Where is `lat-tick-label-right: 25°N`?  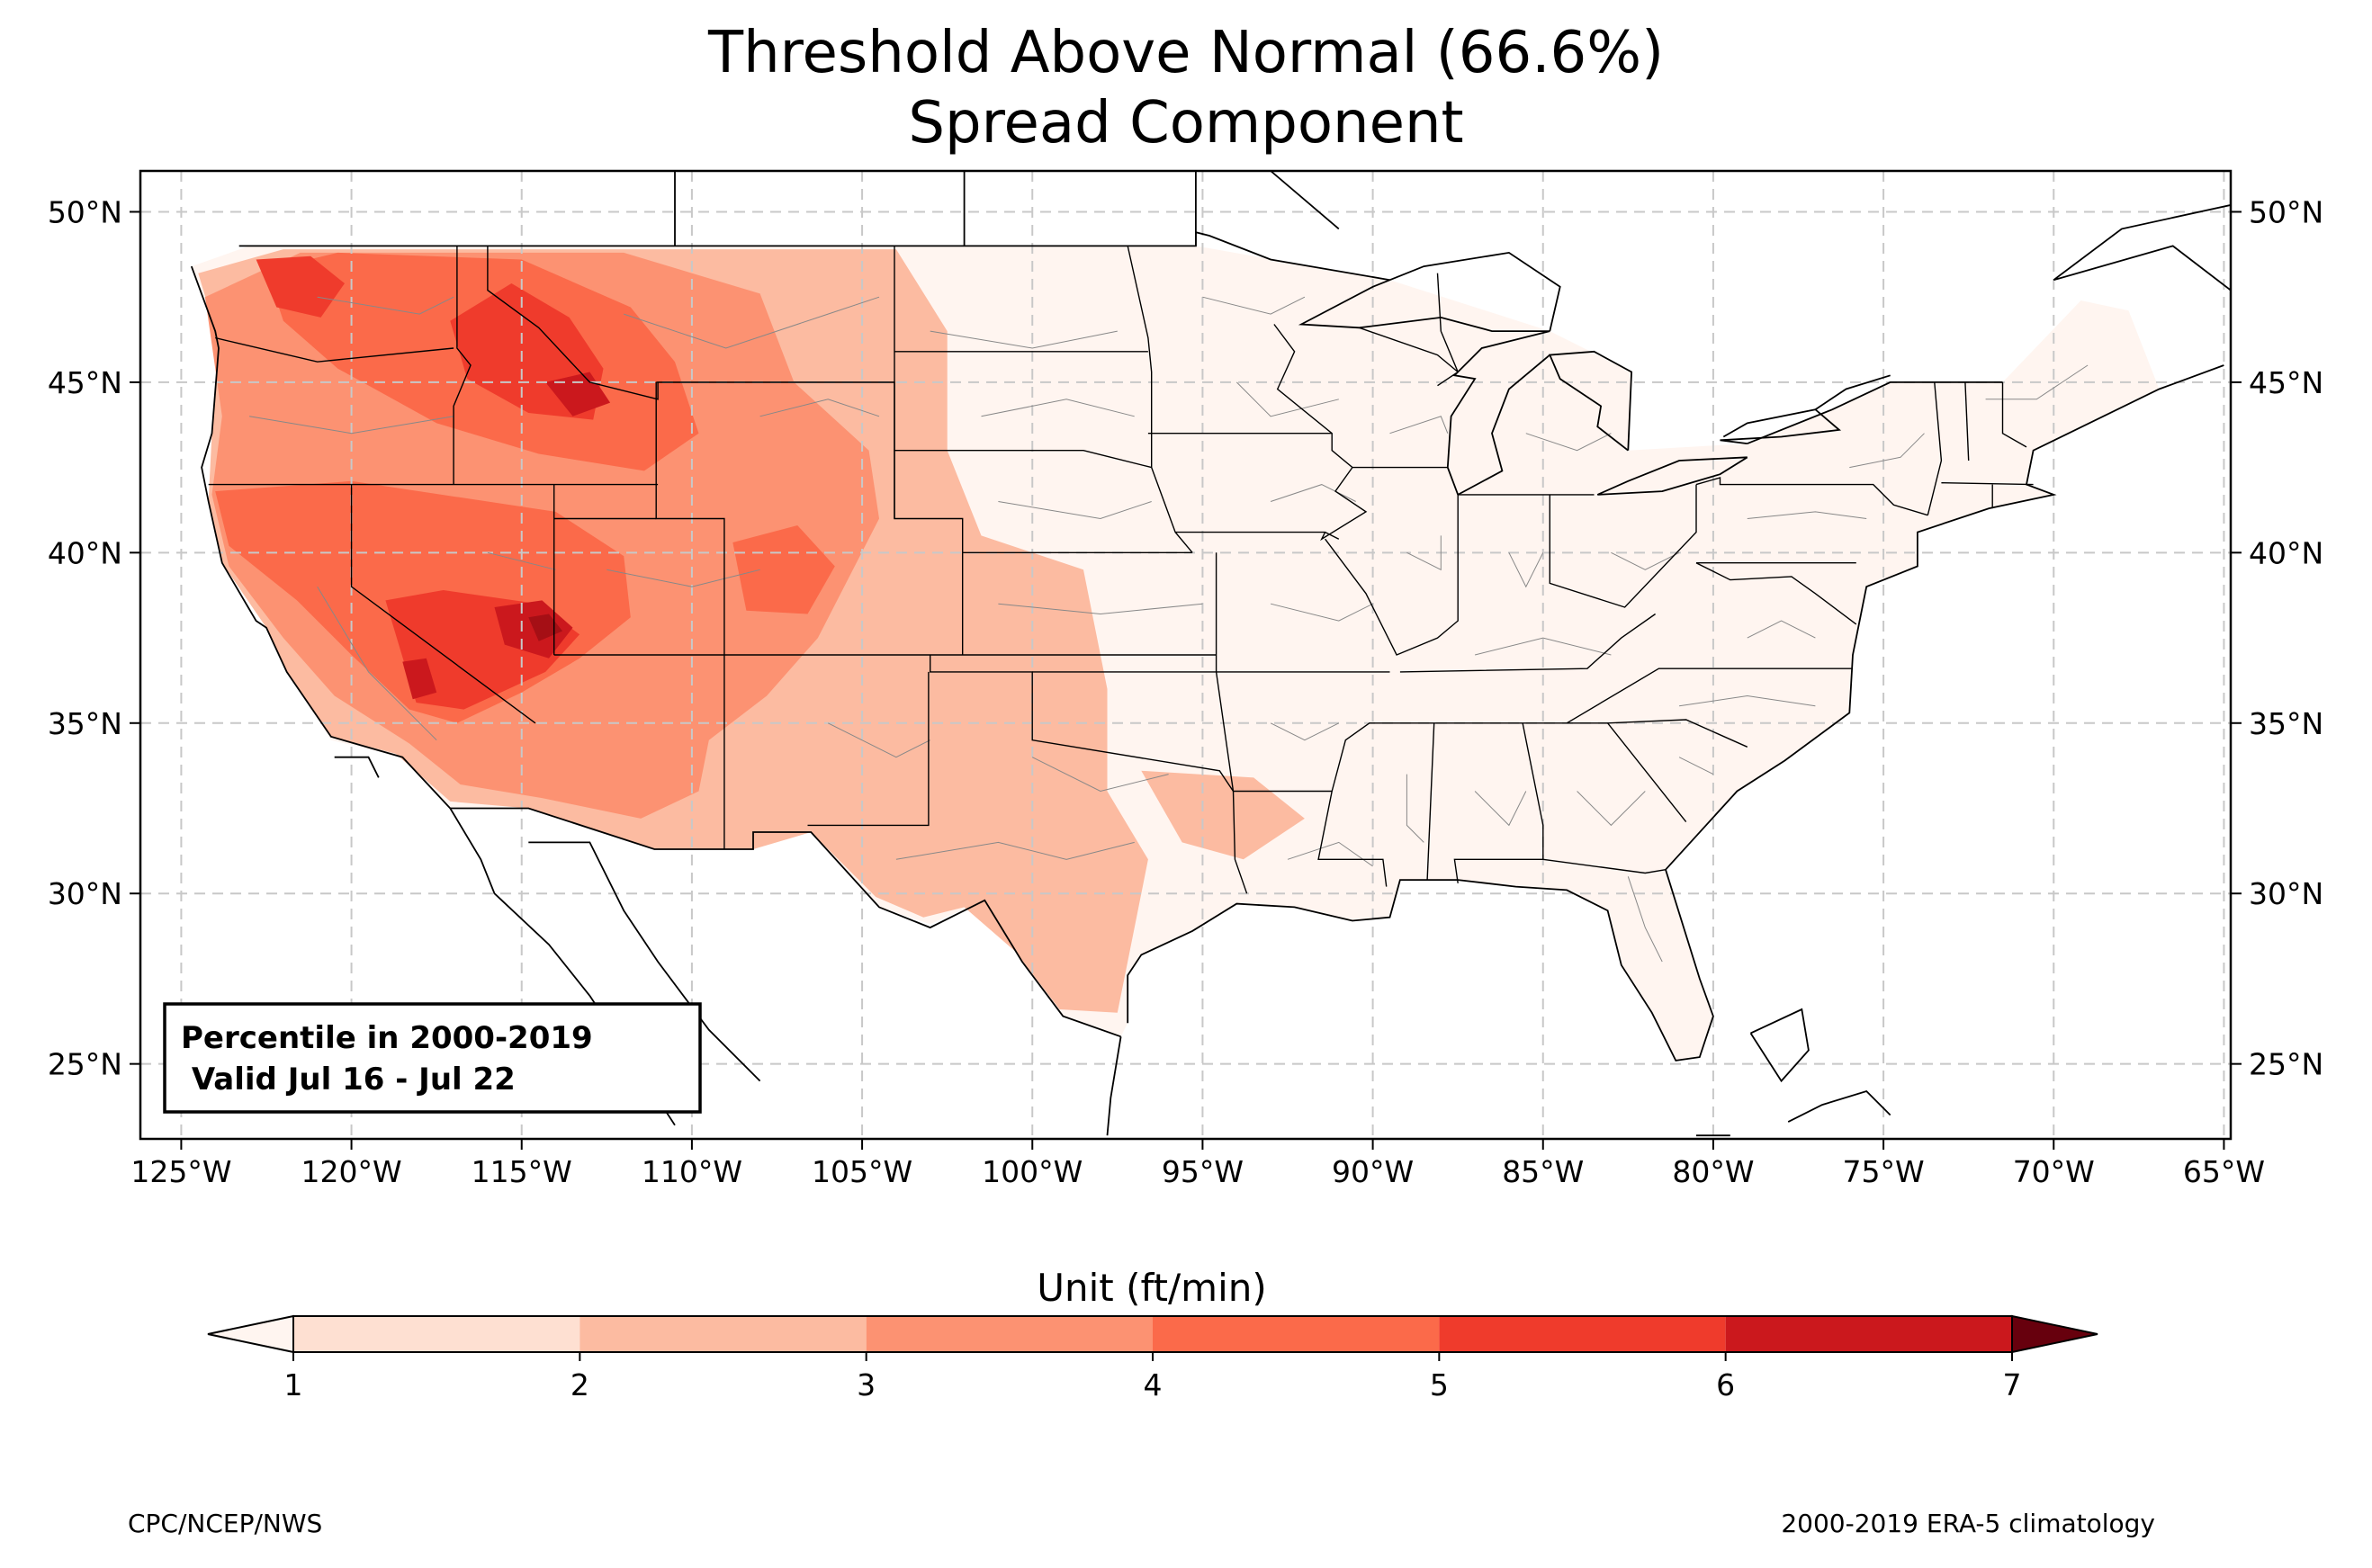
lat-tick-label-right: 25°N is located at coordinates (2286, 1064).